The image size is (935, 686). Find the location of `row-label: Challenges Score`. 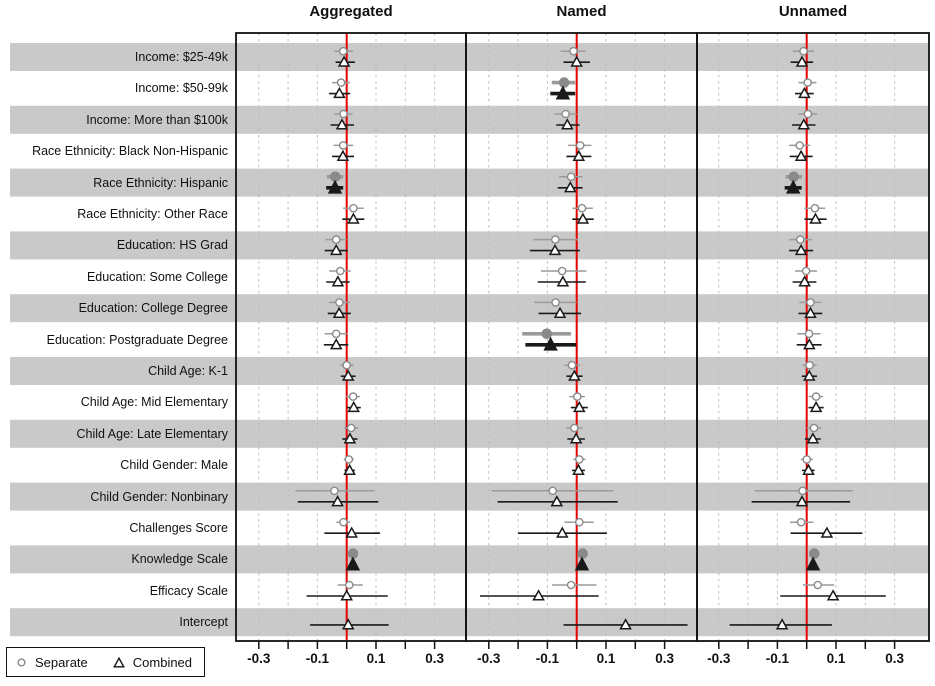

row-label: Challenges Score is located at coordinates (178, 528).